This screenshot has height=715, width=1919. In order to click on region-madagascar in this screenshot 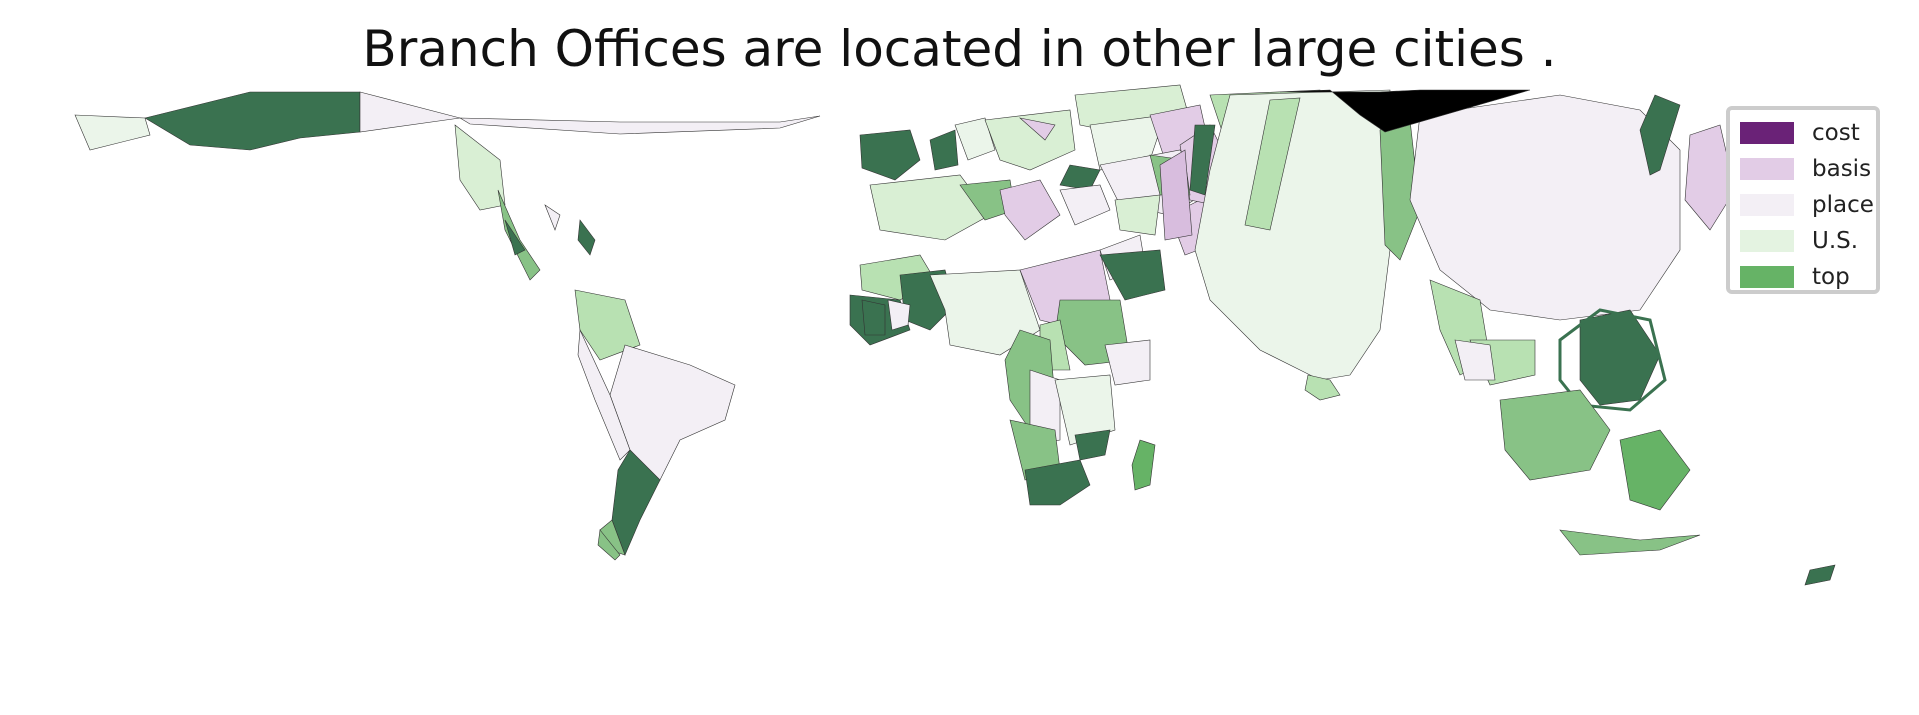, I will do `click(1143, 465)`.